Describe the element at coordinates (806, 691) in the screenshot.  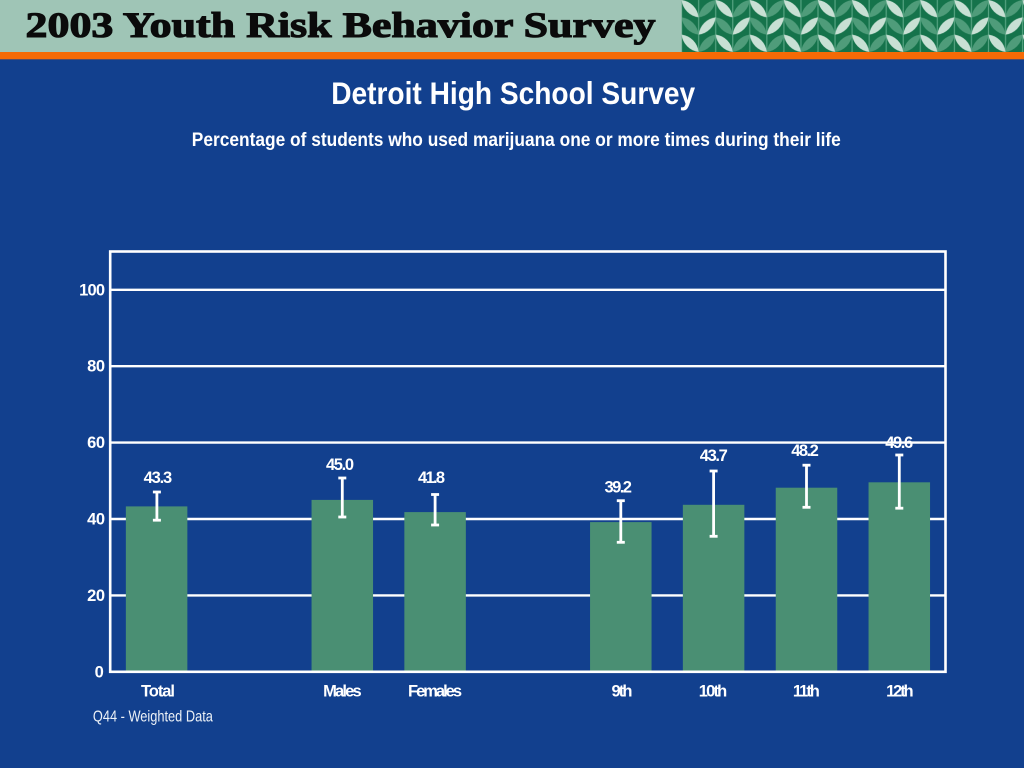
I see `svg-text: 11th` at that location.